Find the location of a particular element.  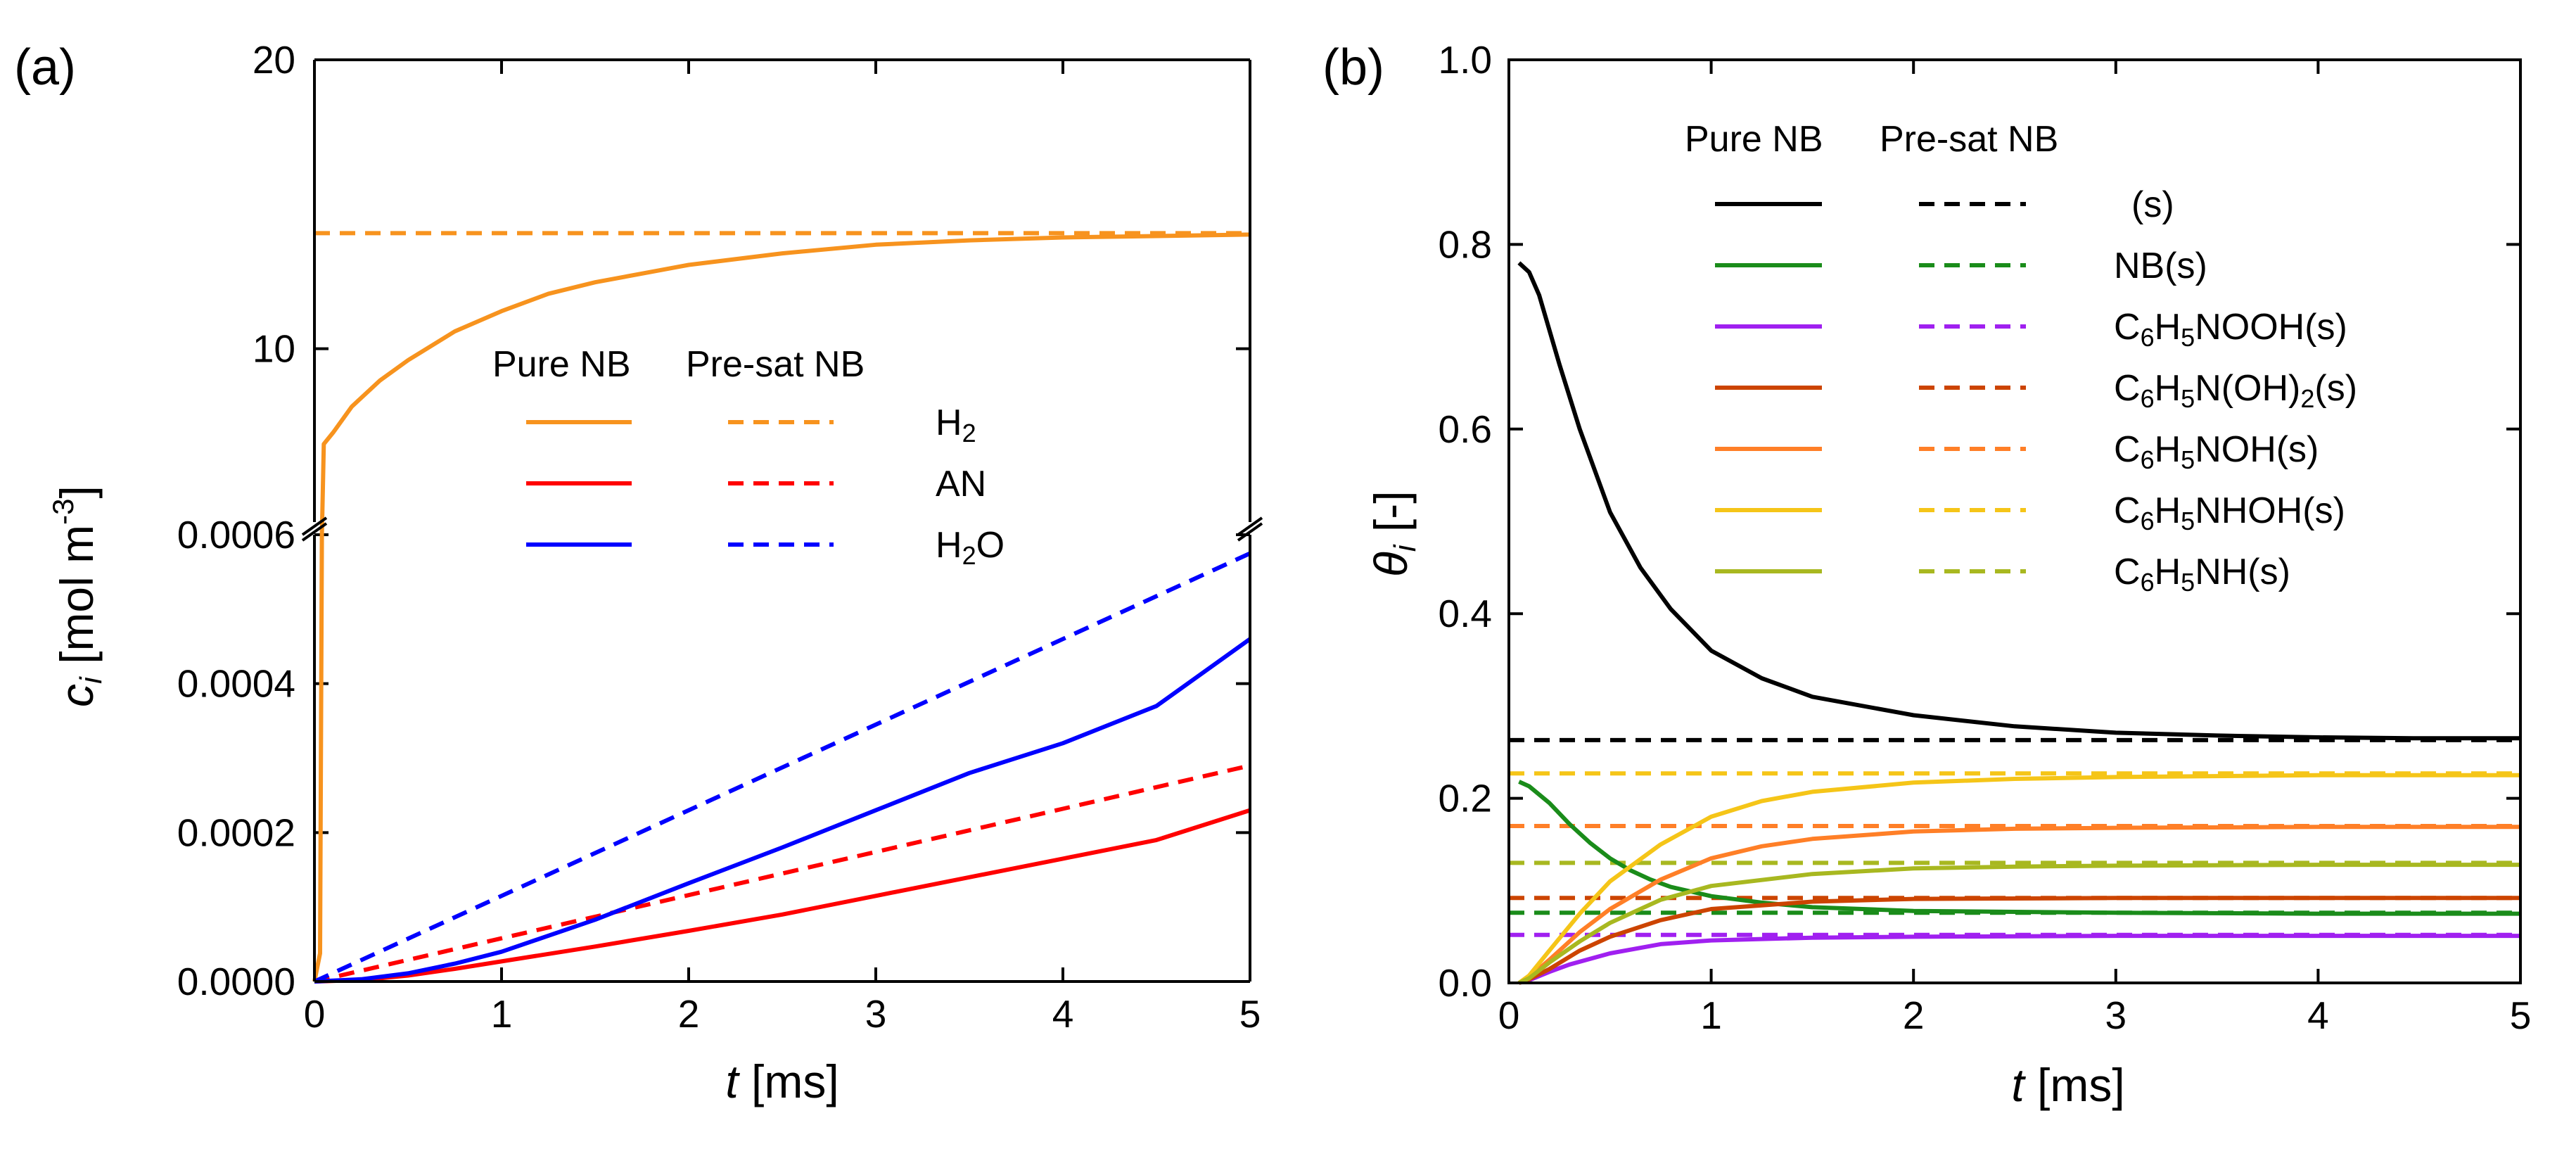

panel-a-y-tick-label: 0.0002 is located at coordinates (236, 832).